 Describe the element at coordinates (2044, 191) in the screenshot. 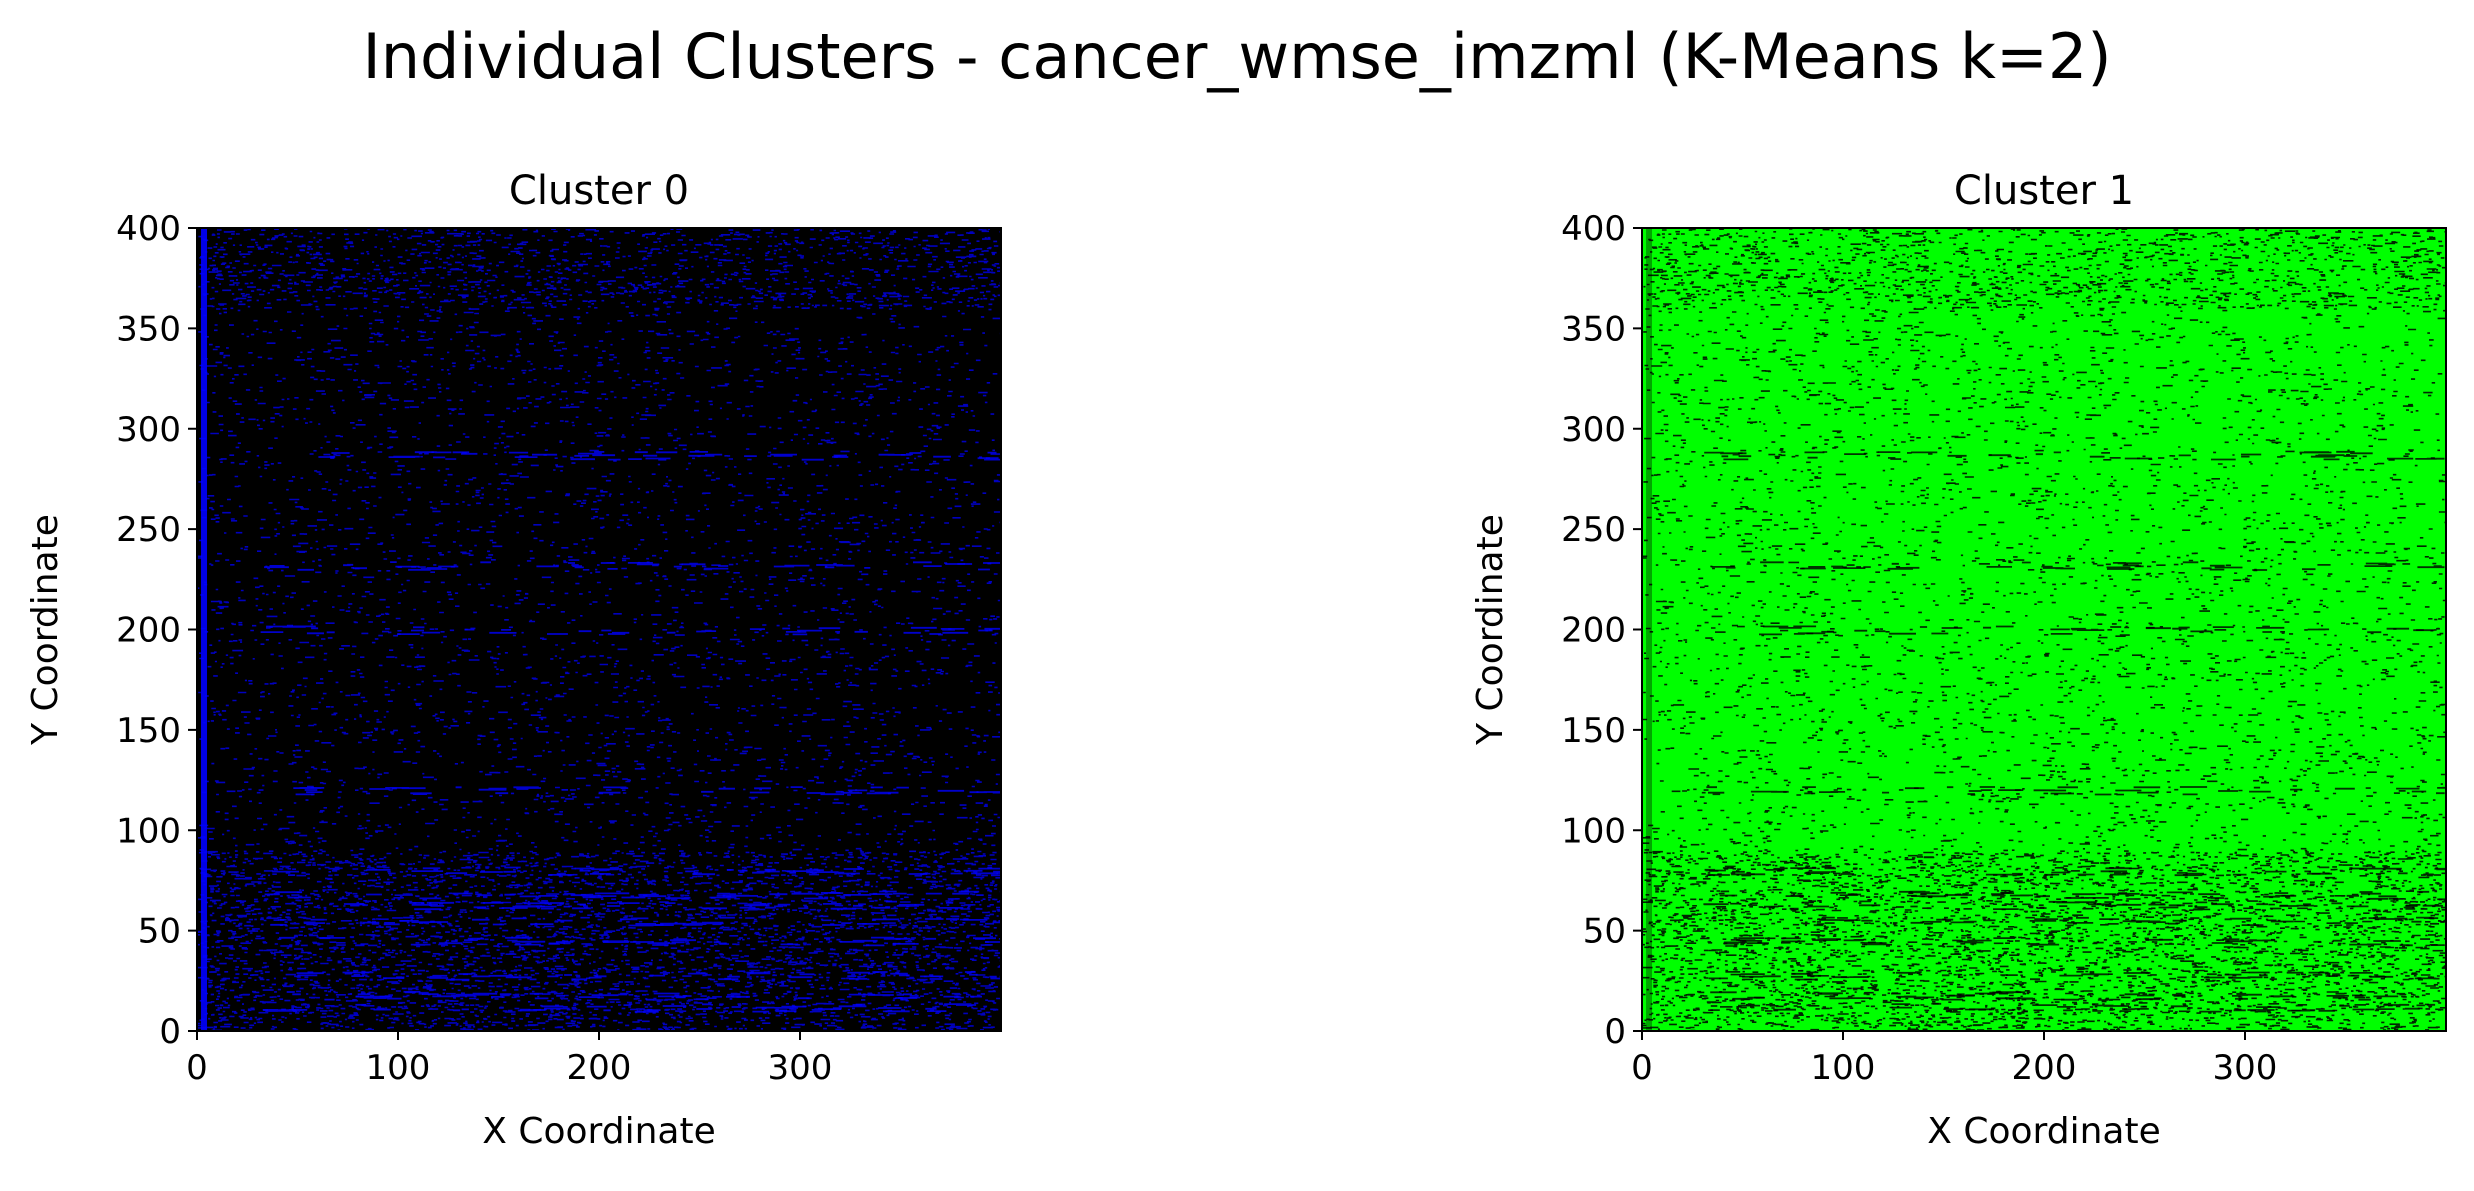

I see `subplot-title: Cluster 1` at that location.